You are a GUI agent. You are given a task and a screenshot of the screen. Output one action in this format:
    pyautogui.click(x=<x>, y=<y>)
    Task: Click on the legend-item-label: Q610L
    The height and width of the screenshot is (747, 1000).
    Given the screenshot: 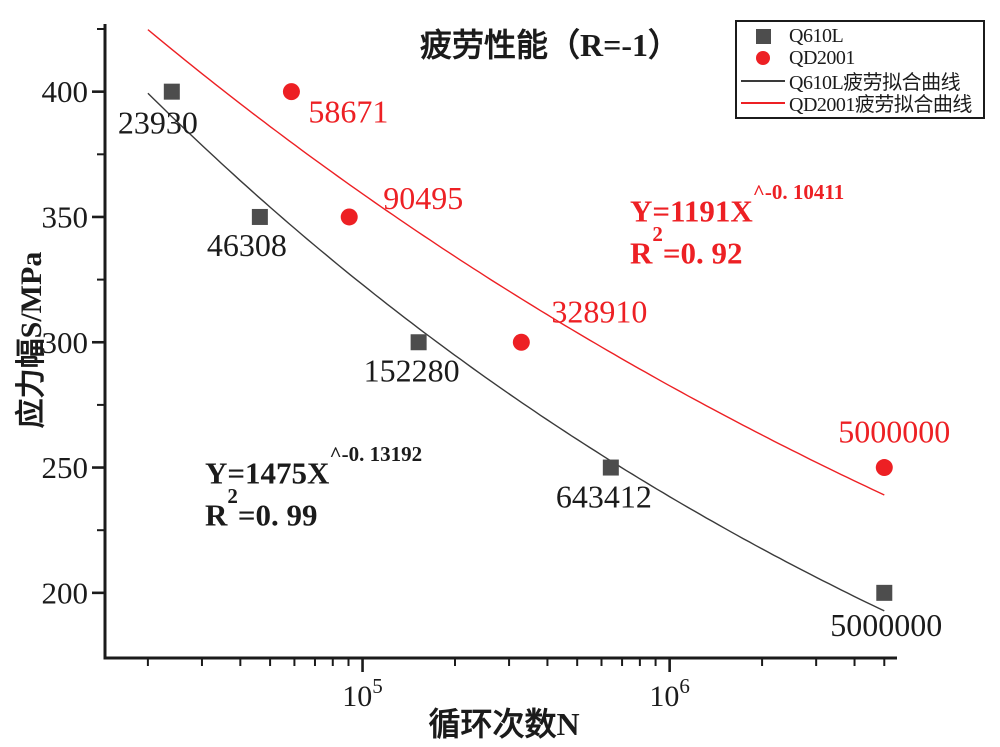 What is the action you would take?
    pyautogui.click(x=816, y=35)
    